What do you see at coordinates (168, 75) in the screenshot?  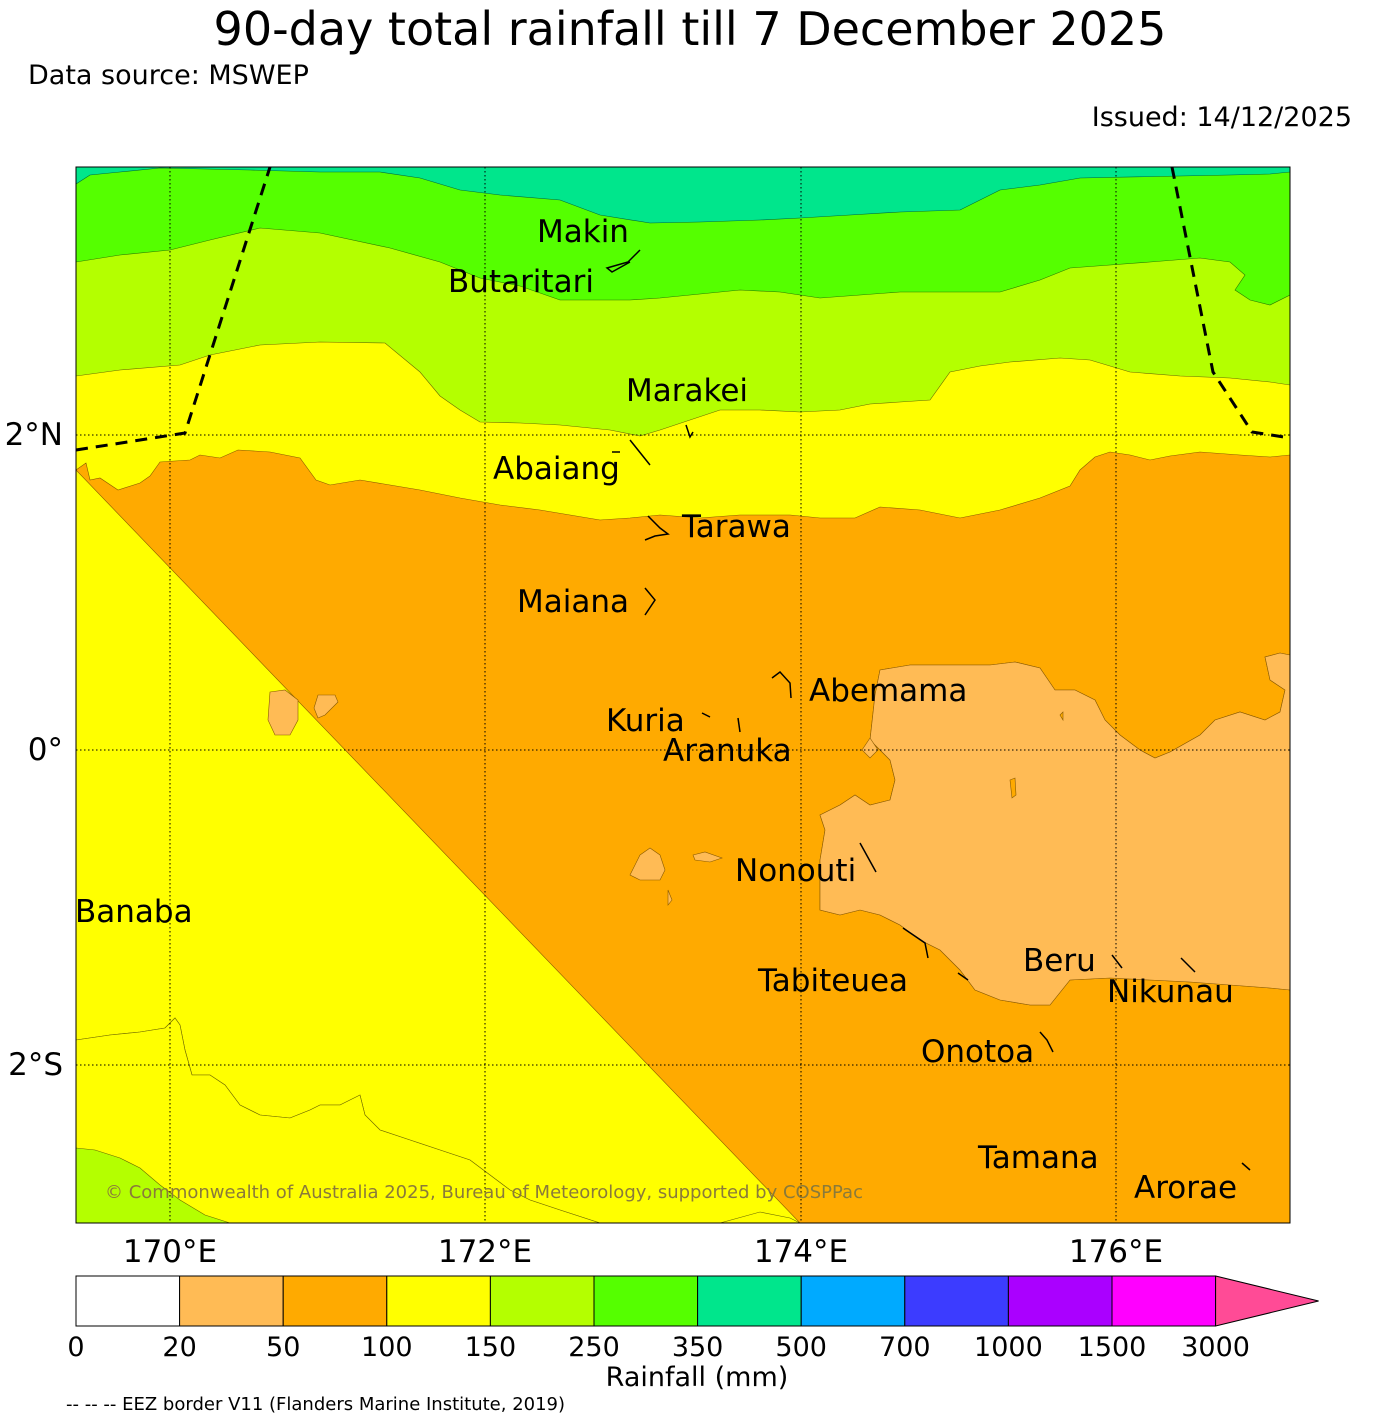 I see `data-source: Data source: MSWEP` at bounding box center [168, 75].